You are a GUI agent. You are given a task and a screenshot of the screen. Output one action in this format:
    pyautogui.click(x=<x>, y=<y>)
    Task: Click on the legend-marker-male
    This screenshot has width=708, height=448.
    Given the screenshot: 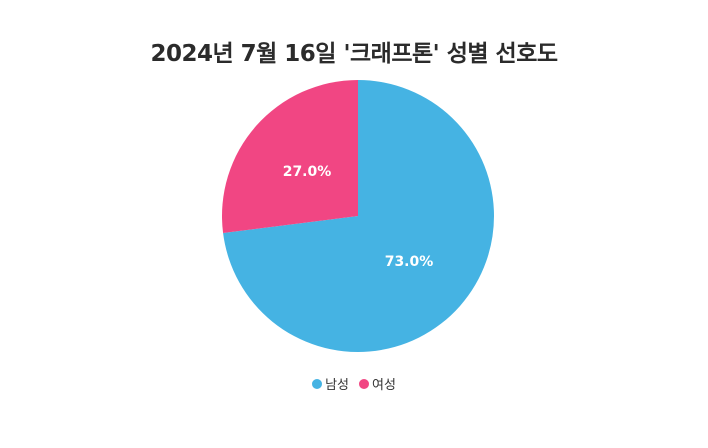 What is the action you would take?
    pyautogui.click(x=317, y=383)
    